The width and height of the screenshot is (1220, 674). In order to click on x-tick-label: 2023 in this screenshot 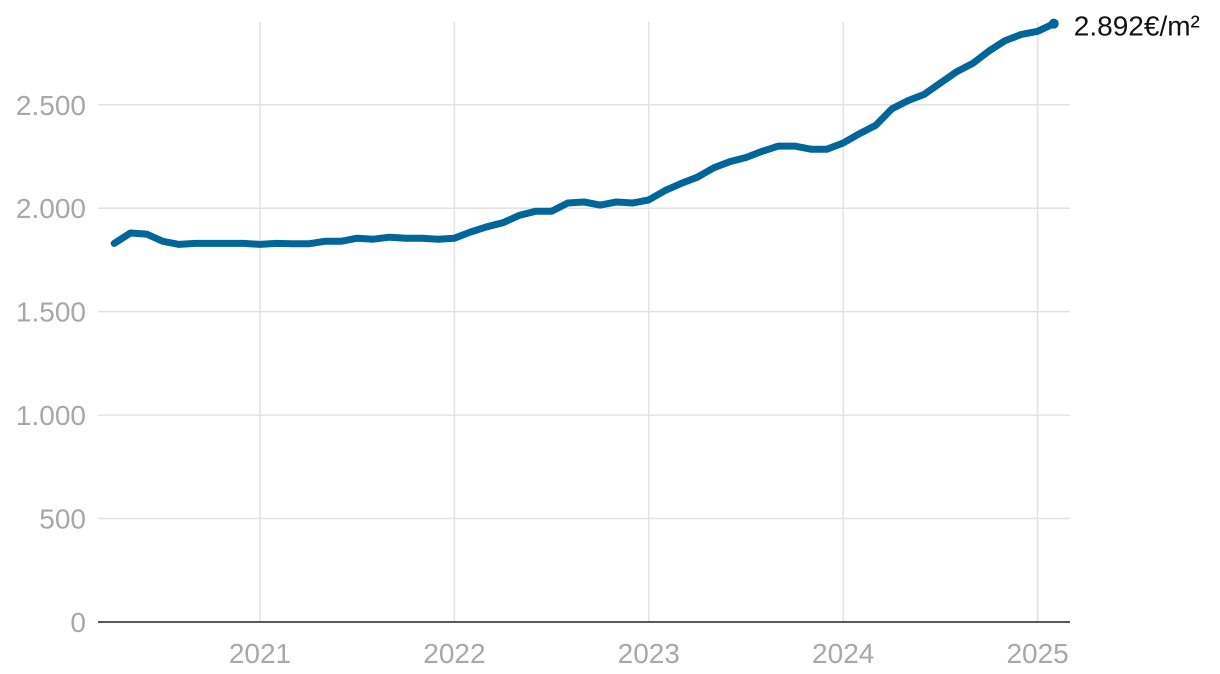, I will do `click(649, 653)`.